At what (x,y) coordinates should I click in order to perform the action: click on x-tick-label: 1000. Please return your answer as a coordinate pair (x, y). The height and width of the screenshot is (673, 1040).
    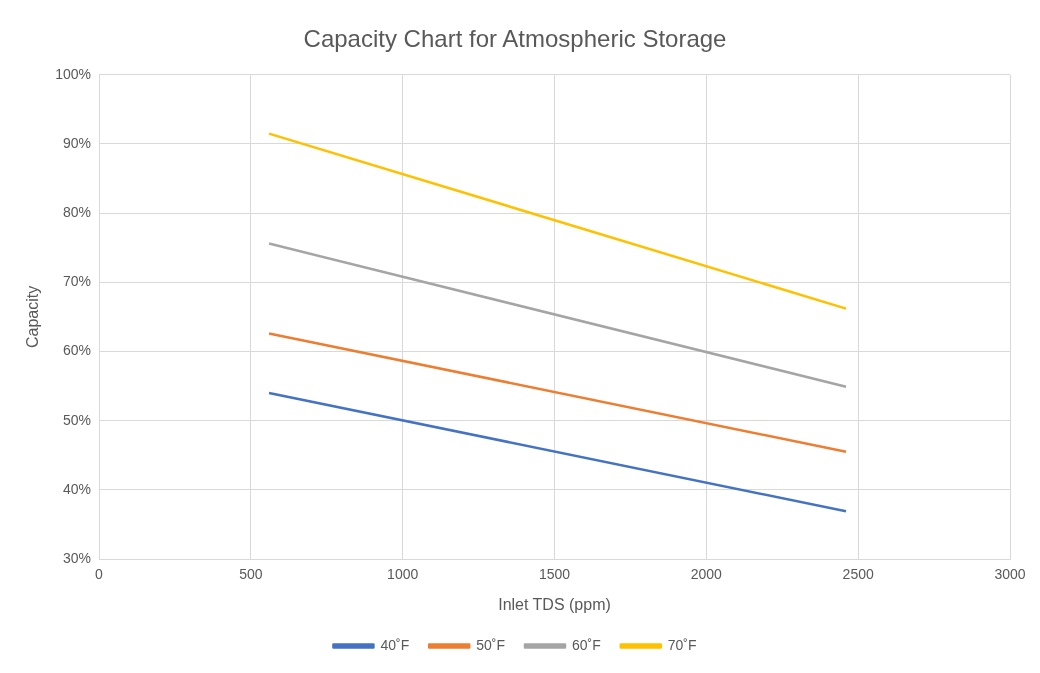
    Looking at the image, I should click on (403, 574).